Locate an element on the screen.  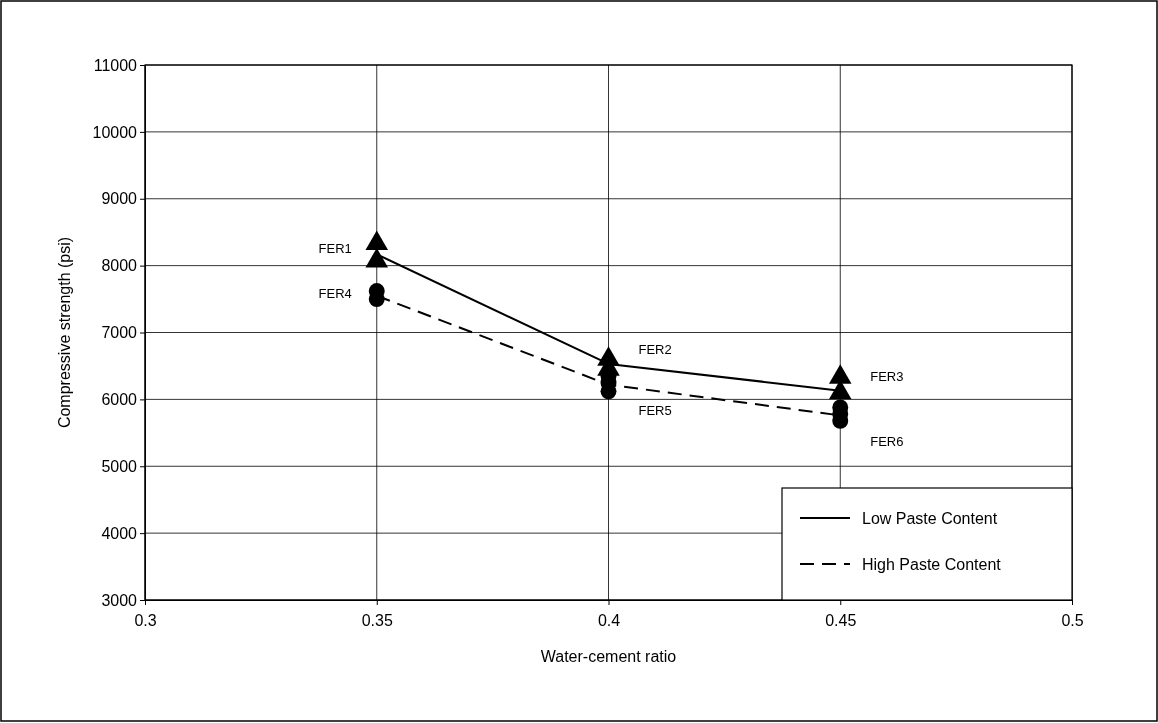
legend-label: Low Paste Content is located at coordinates (930, 518).